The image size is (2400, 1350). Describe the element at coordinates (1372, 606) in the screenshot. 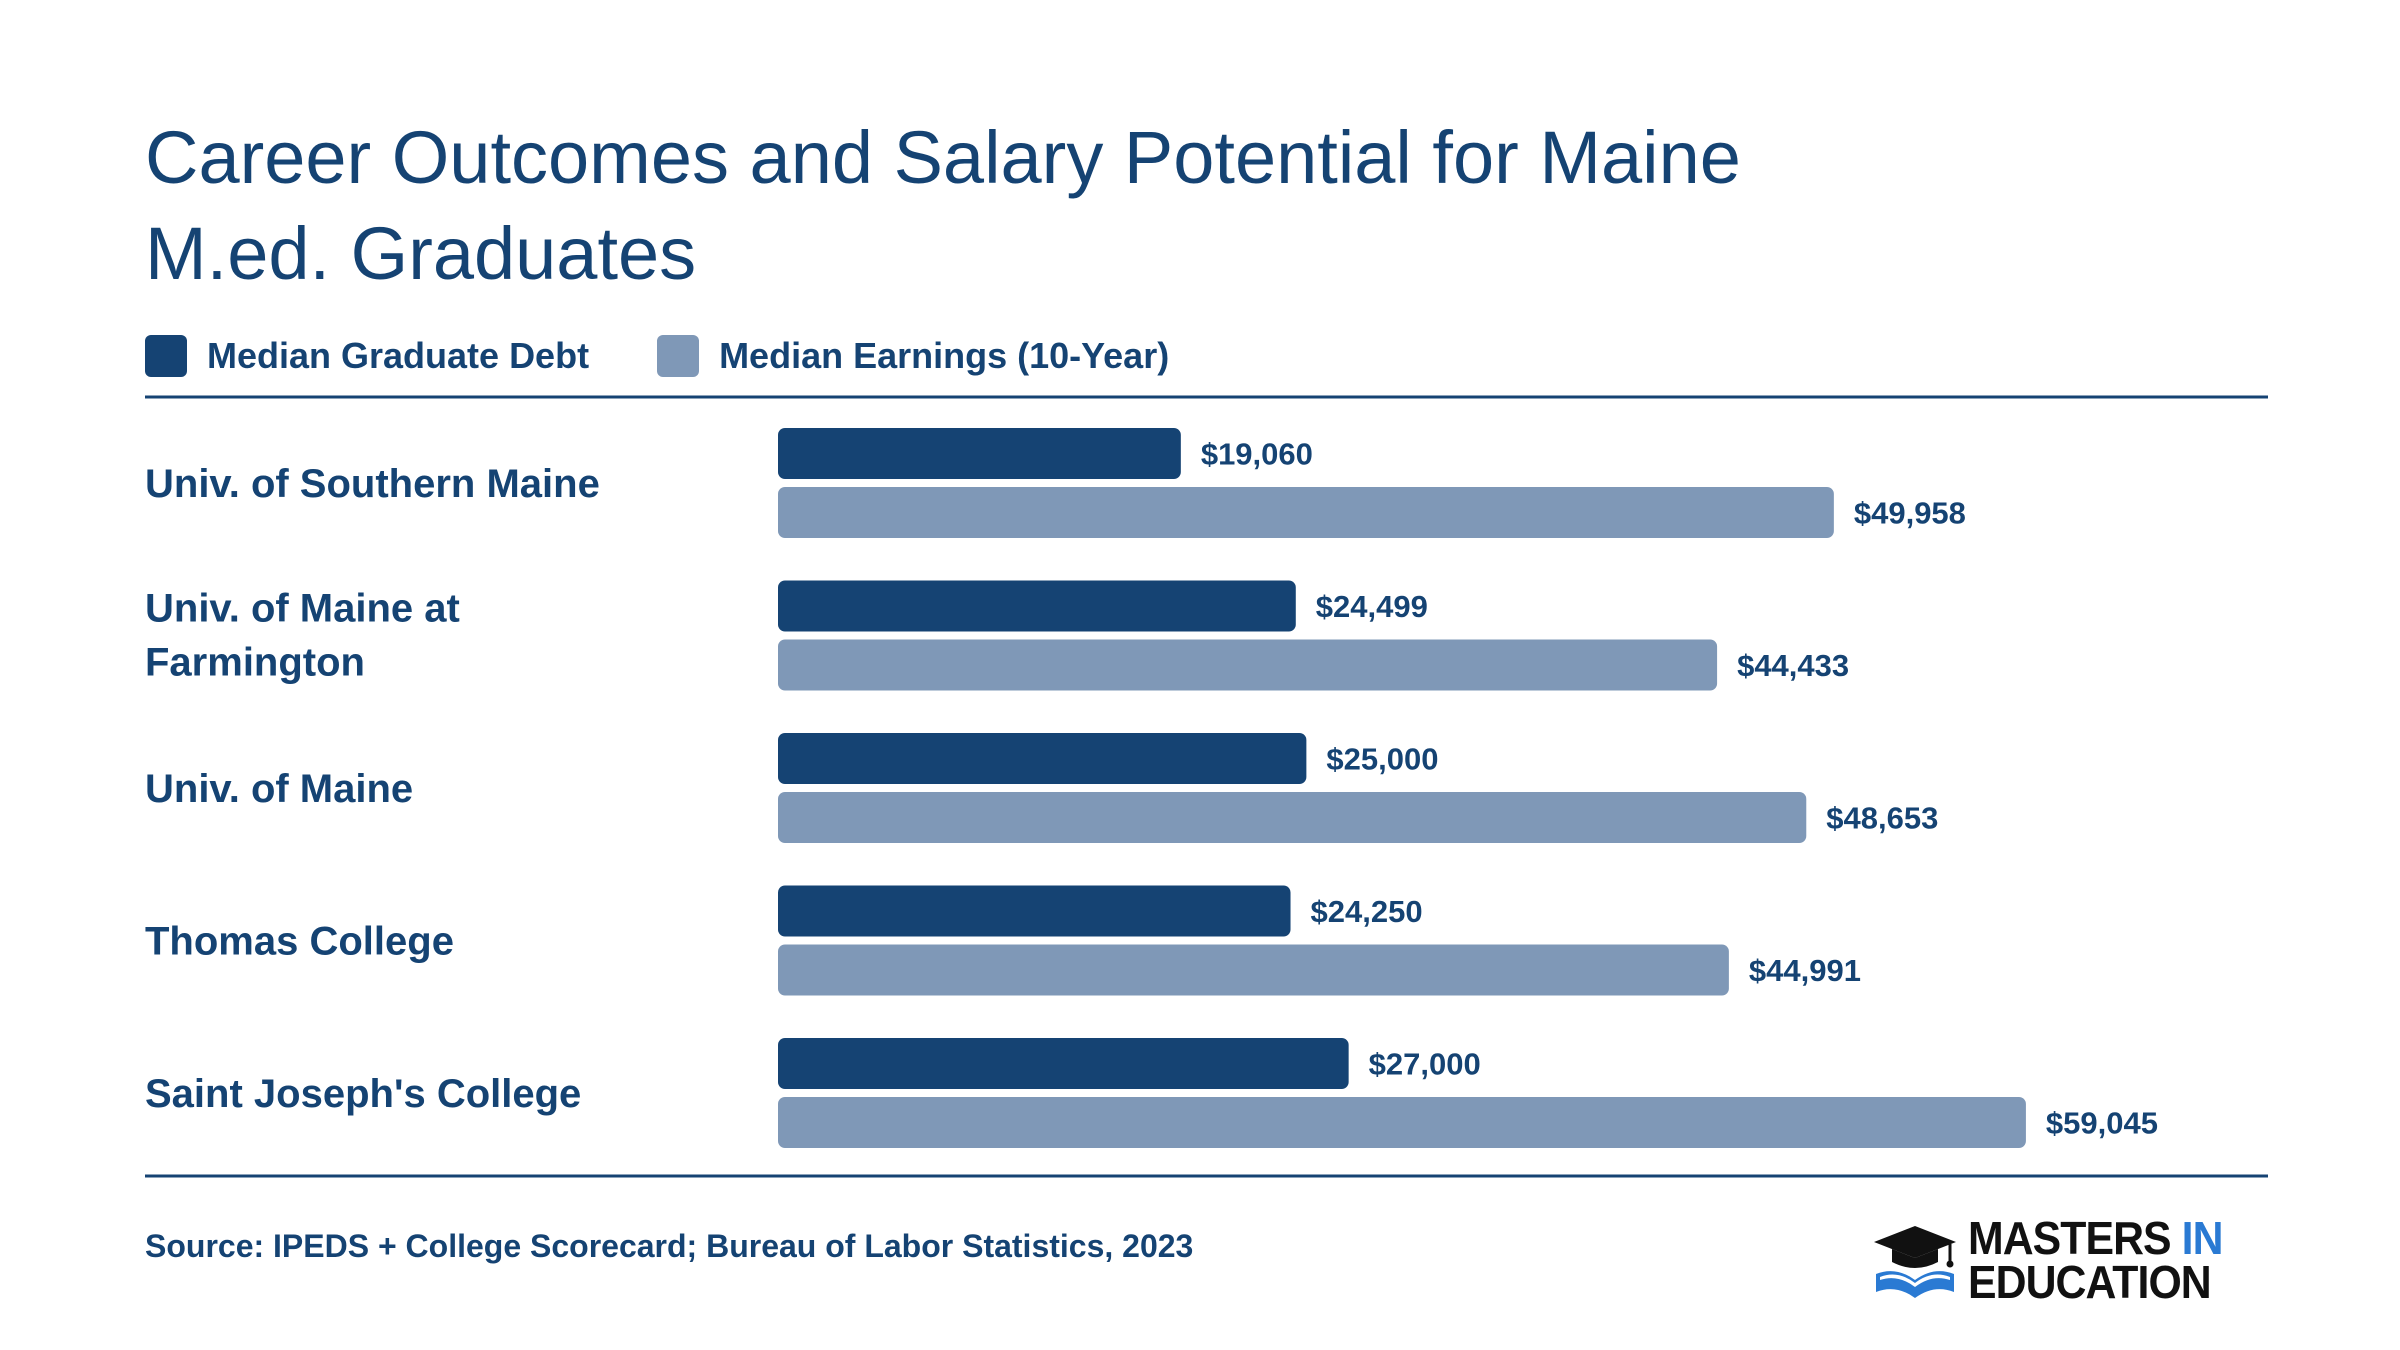

I see `data-label-debt: $24,499` at that location.